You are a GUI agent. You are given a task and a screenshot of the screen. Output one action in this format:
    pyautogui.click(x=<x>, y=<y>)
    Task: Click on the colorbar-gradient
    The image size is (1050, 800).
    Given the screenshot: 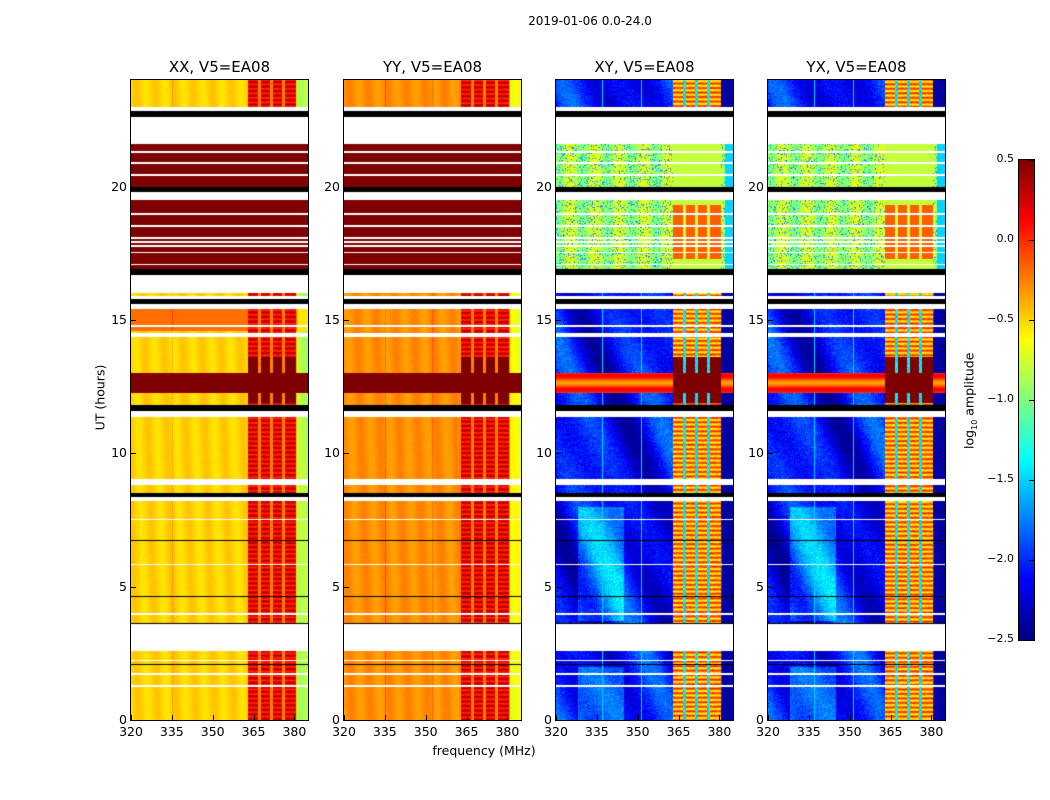 What is the action you would take?
    pyautogui.click(x=1026, y=400)
    